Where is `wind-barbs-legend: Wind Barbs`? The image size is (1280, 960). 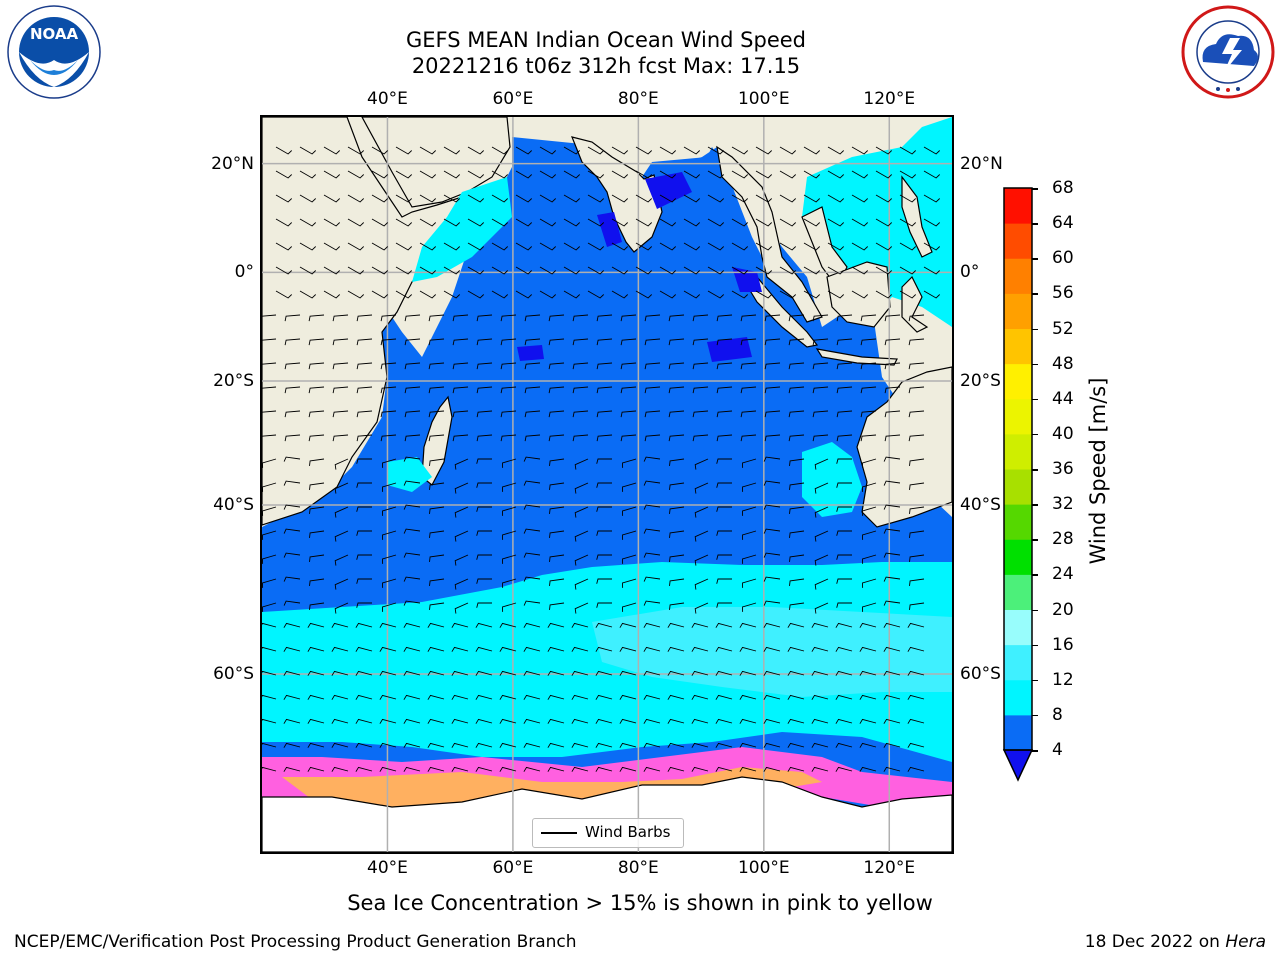 wind-barbs-legend: Wind Barbs is located at coordinates (608, 833).